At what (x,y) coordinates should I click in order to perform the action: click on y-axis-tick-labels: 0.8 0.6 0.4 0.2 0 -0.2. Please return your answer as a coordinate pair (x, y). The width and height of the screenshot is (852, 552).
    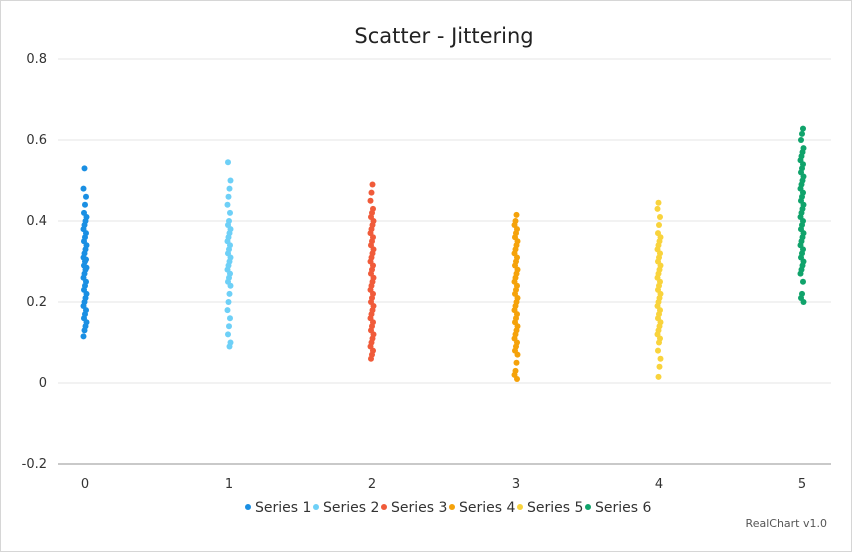
    Looking at the image, I should click on (34, 262).